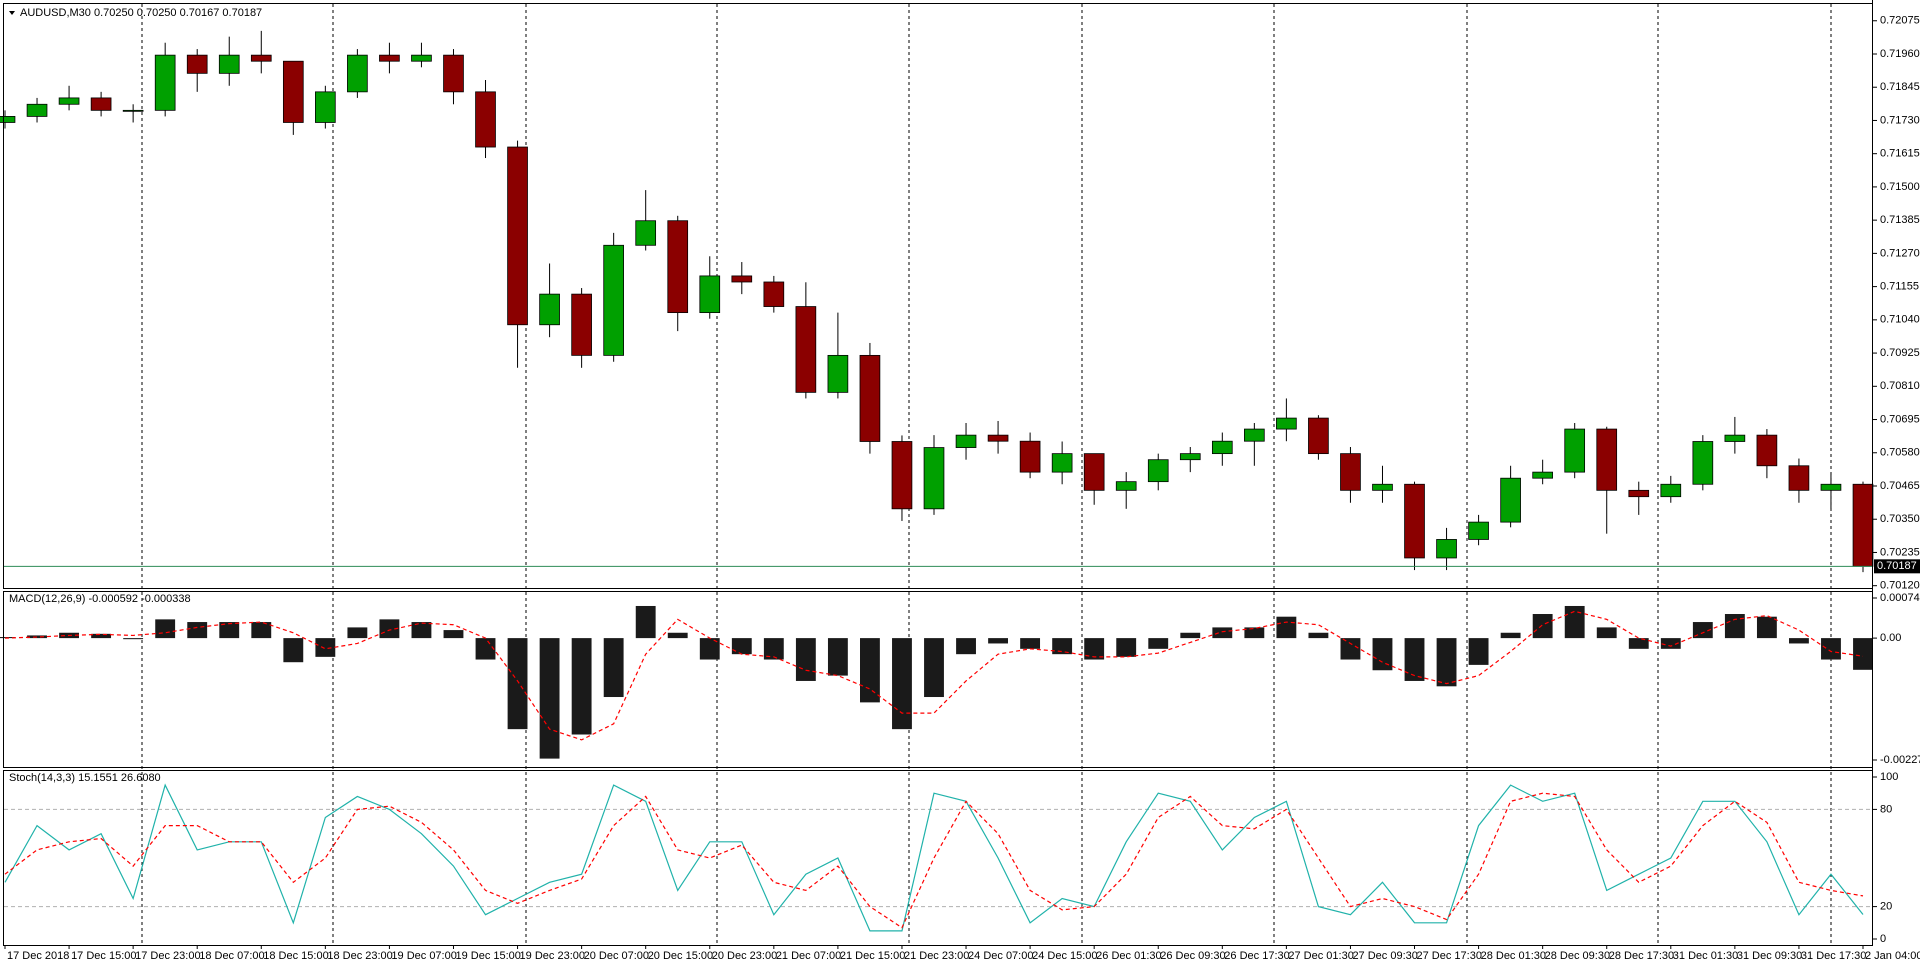 The height and width of the screenshot is (967, 1920). I want to click on y-tick-label: 0.71385, so click(1900, 220).